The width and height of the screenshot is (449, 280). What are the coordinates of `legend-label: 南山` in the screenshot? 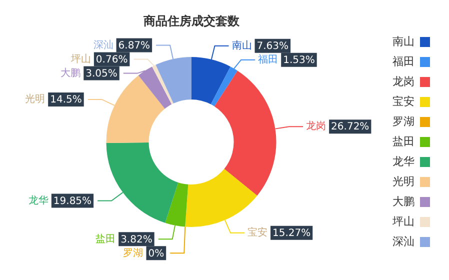 It's located at (403, 41).